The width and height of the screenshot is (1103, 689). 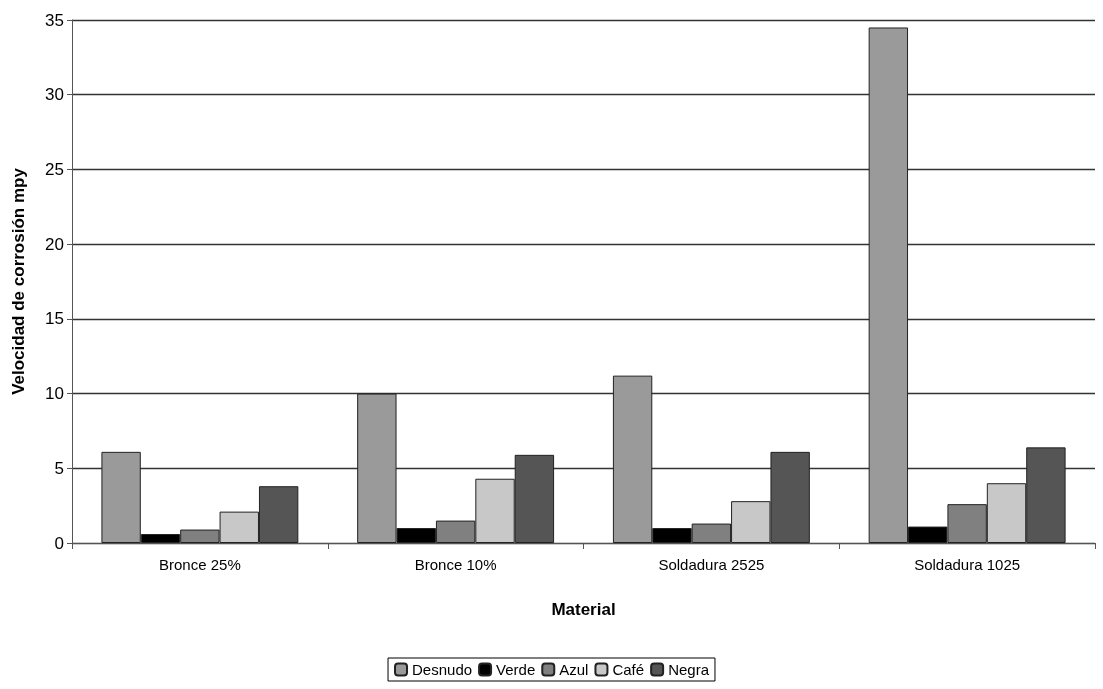 What do you see at coordinates (54, 20) in the screenshot?
I see `y-tick-label: 35` at bounding box center [54, 20].